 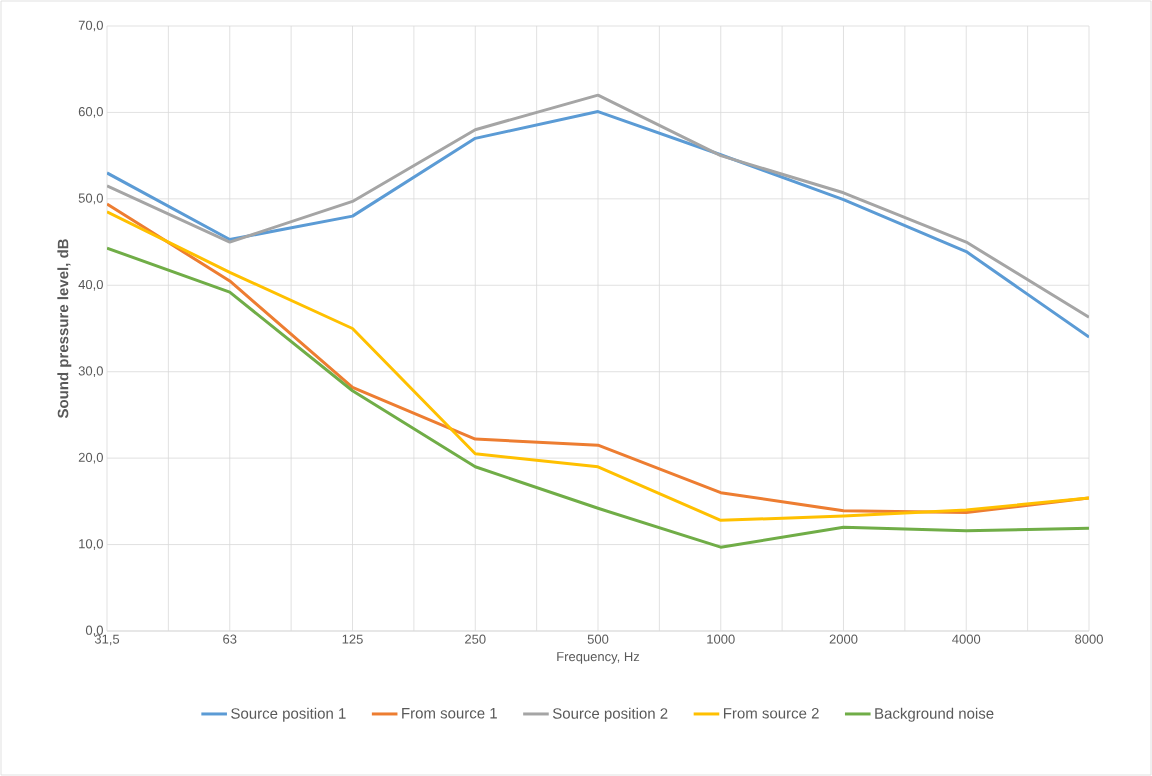 What do you see at coordinates (475, 639) in the screenshot?
I see `x-tick-label: 250` at bounding box center [475, 639].